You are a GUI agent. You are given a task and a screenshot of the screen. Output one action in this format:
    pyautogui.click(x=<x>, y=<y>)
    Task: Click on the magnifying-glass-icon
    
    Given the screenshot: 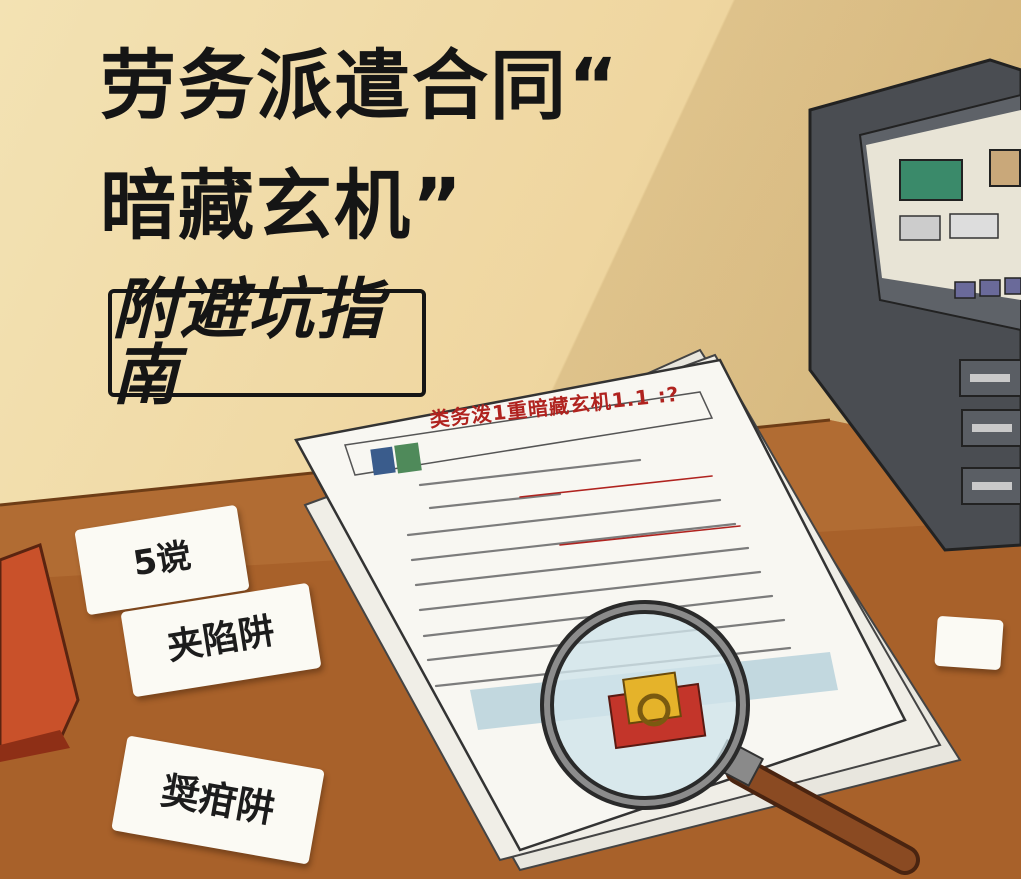 What is the action you would take?
    pyautogui.click(x=730, y=737)
    